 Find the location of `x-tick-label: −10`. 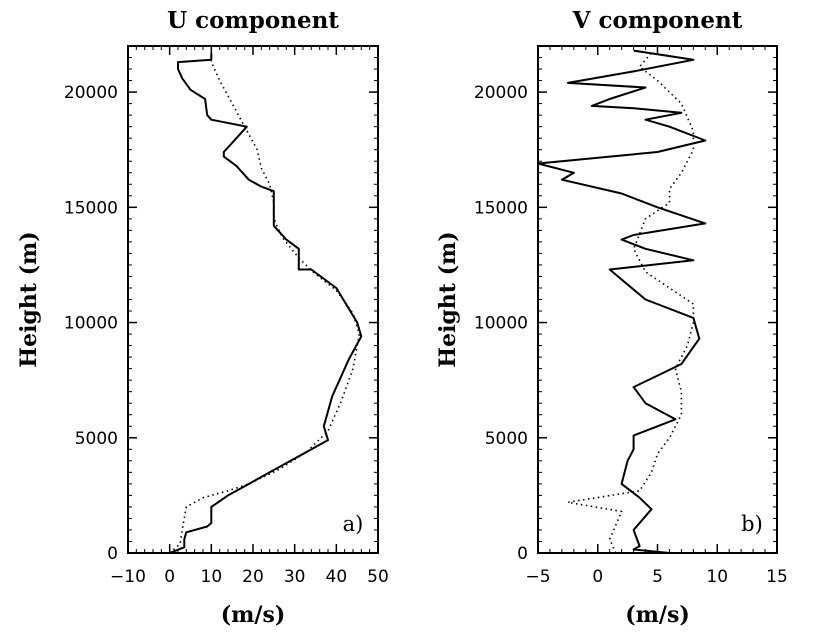

x-tick-label: −10 is located at coordinates (128, 577).